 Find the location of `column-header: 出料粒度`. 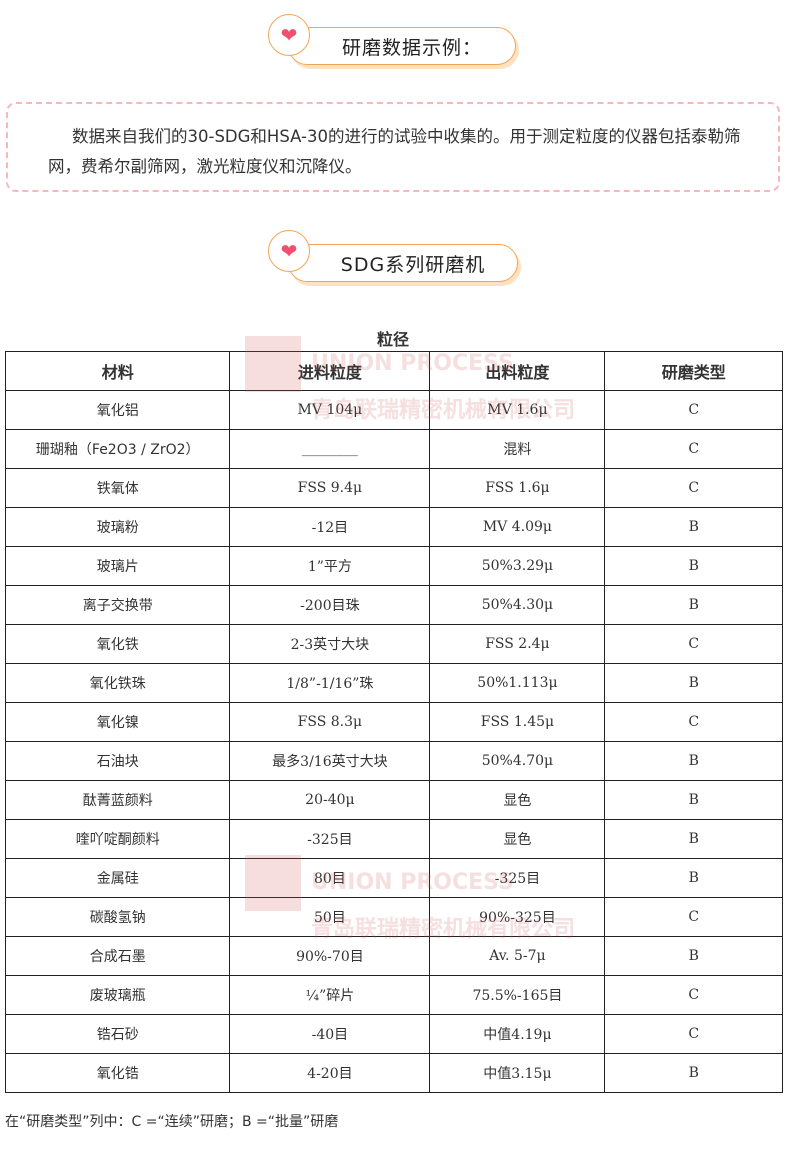

column-header: 出料粒度 is located at coordinates (517, 371).